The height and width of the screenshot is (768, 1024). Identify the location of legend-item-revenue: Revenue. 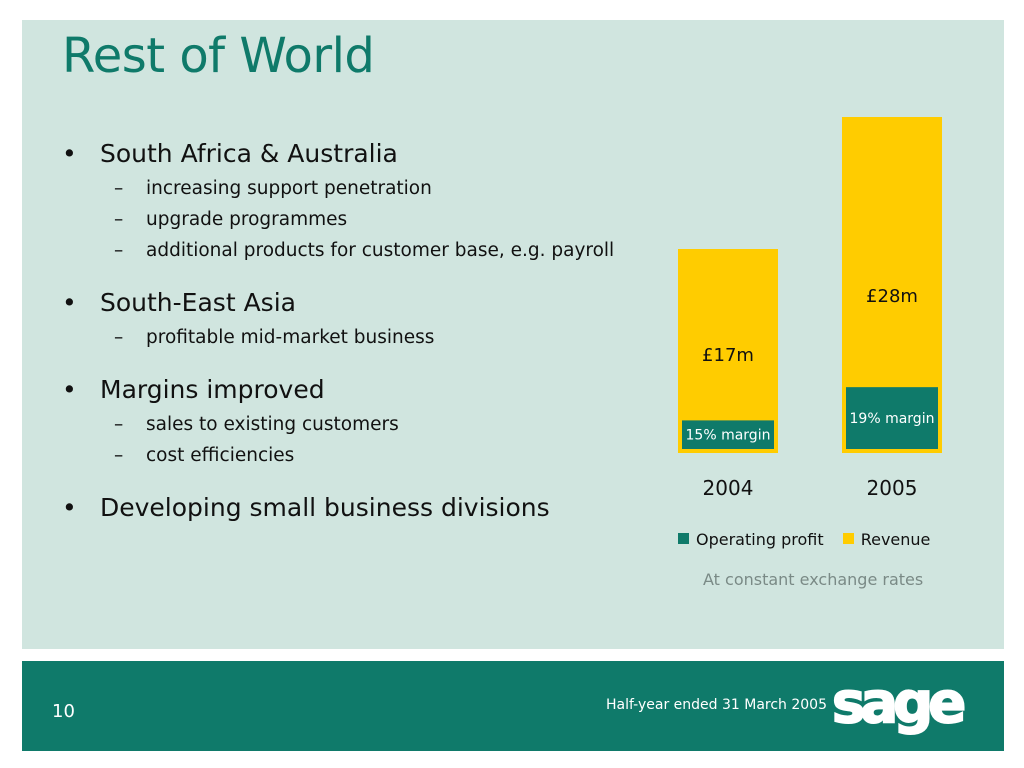
(886, 539).